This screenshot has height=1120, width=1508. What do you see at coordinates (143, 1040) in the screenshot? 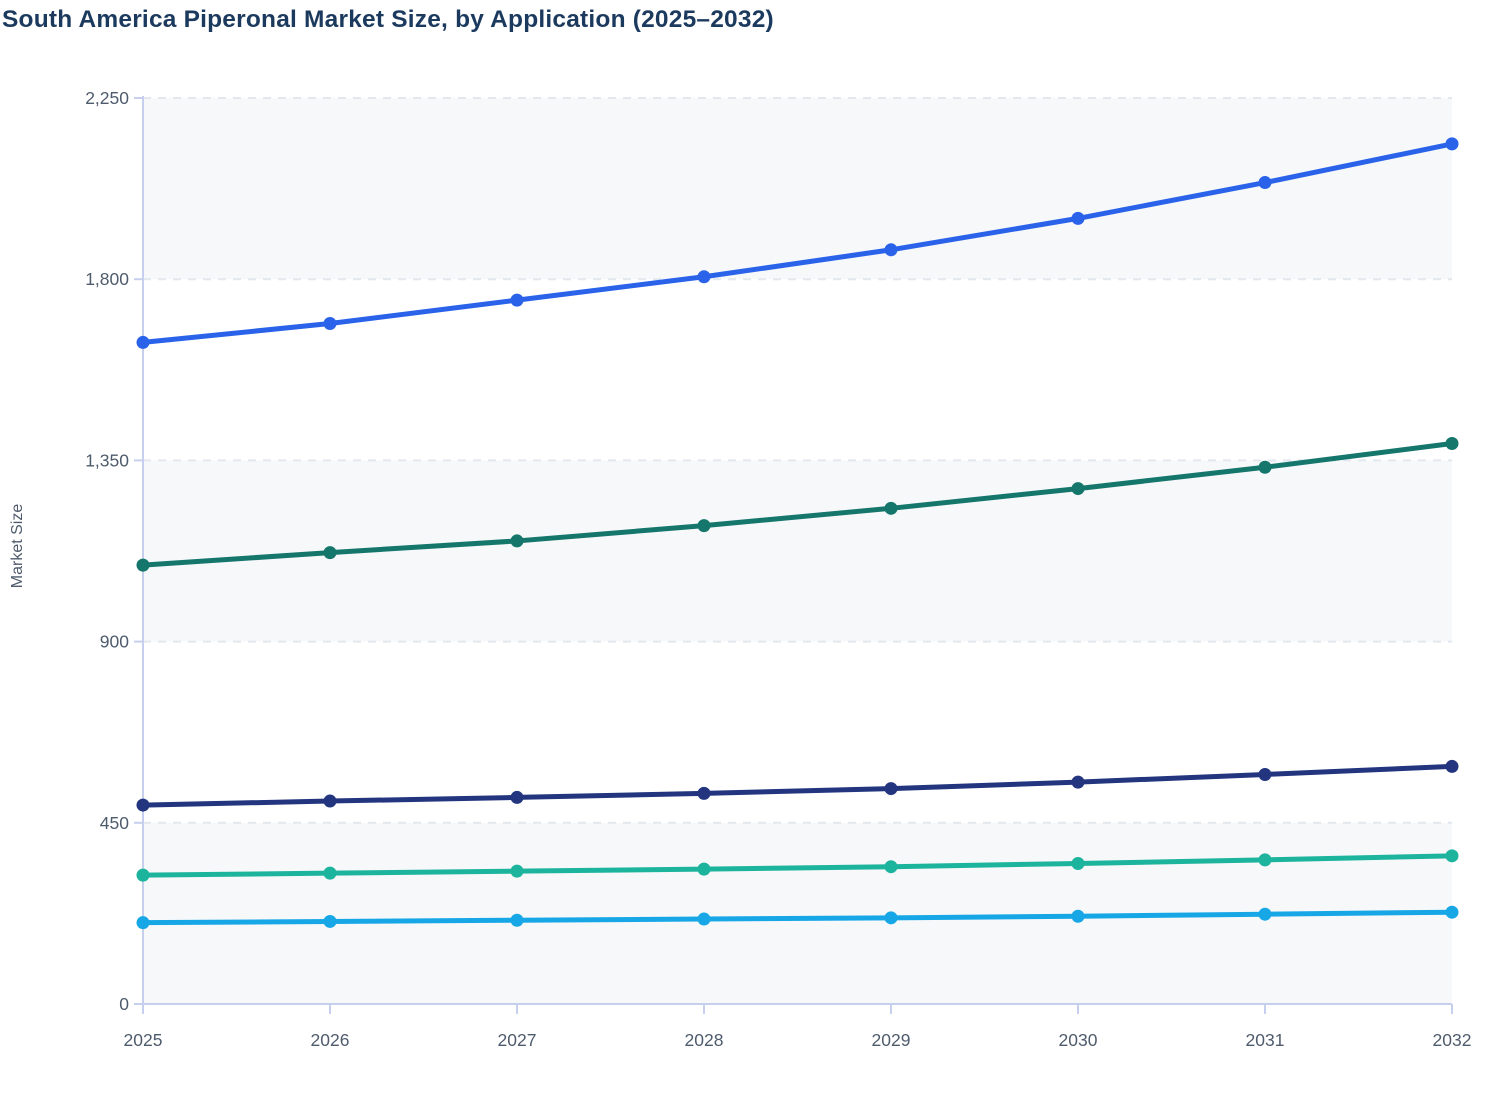
I see `x-tick-label: 2025` at bounding box center [143, 1040].